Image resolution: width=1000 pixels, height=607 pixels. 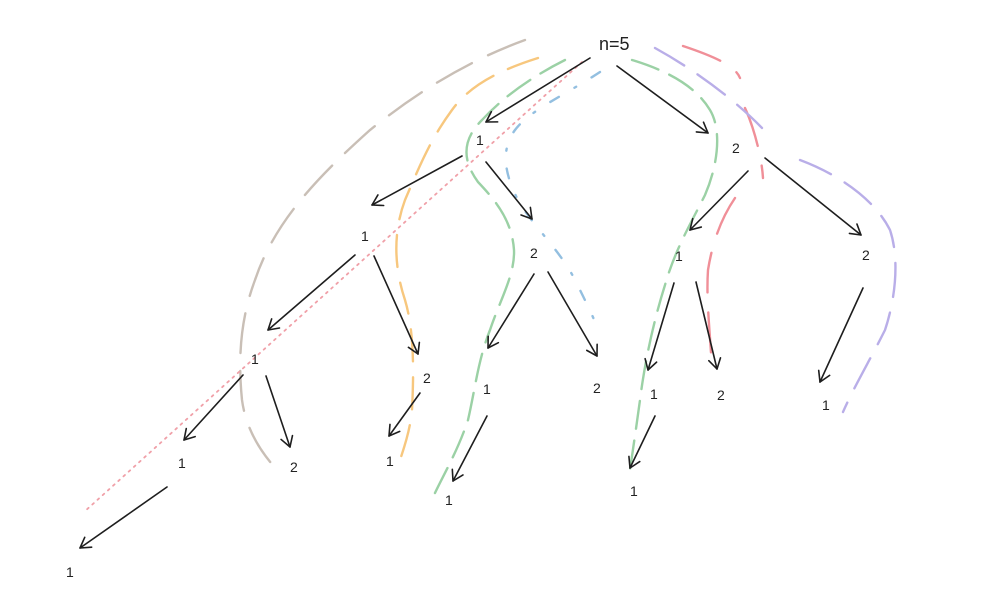 I want to click on path-green, so click(x=499, y=277).